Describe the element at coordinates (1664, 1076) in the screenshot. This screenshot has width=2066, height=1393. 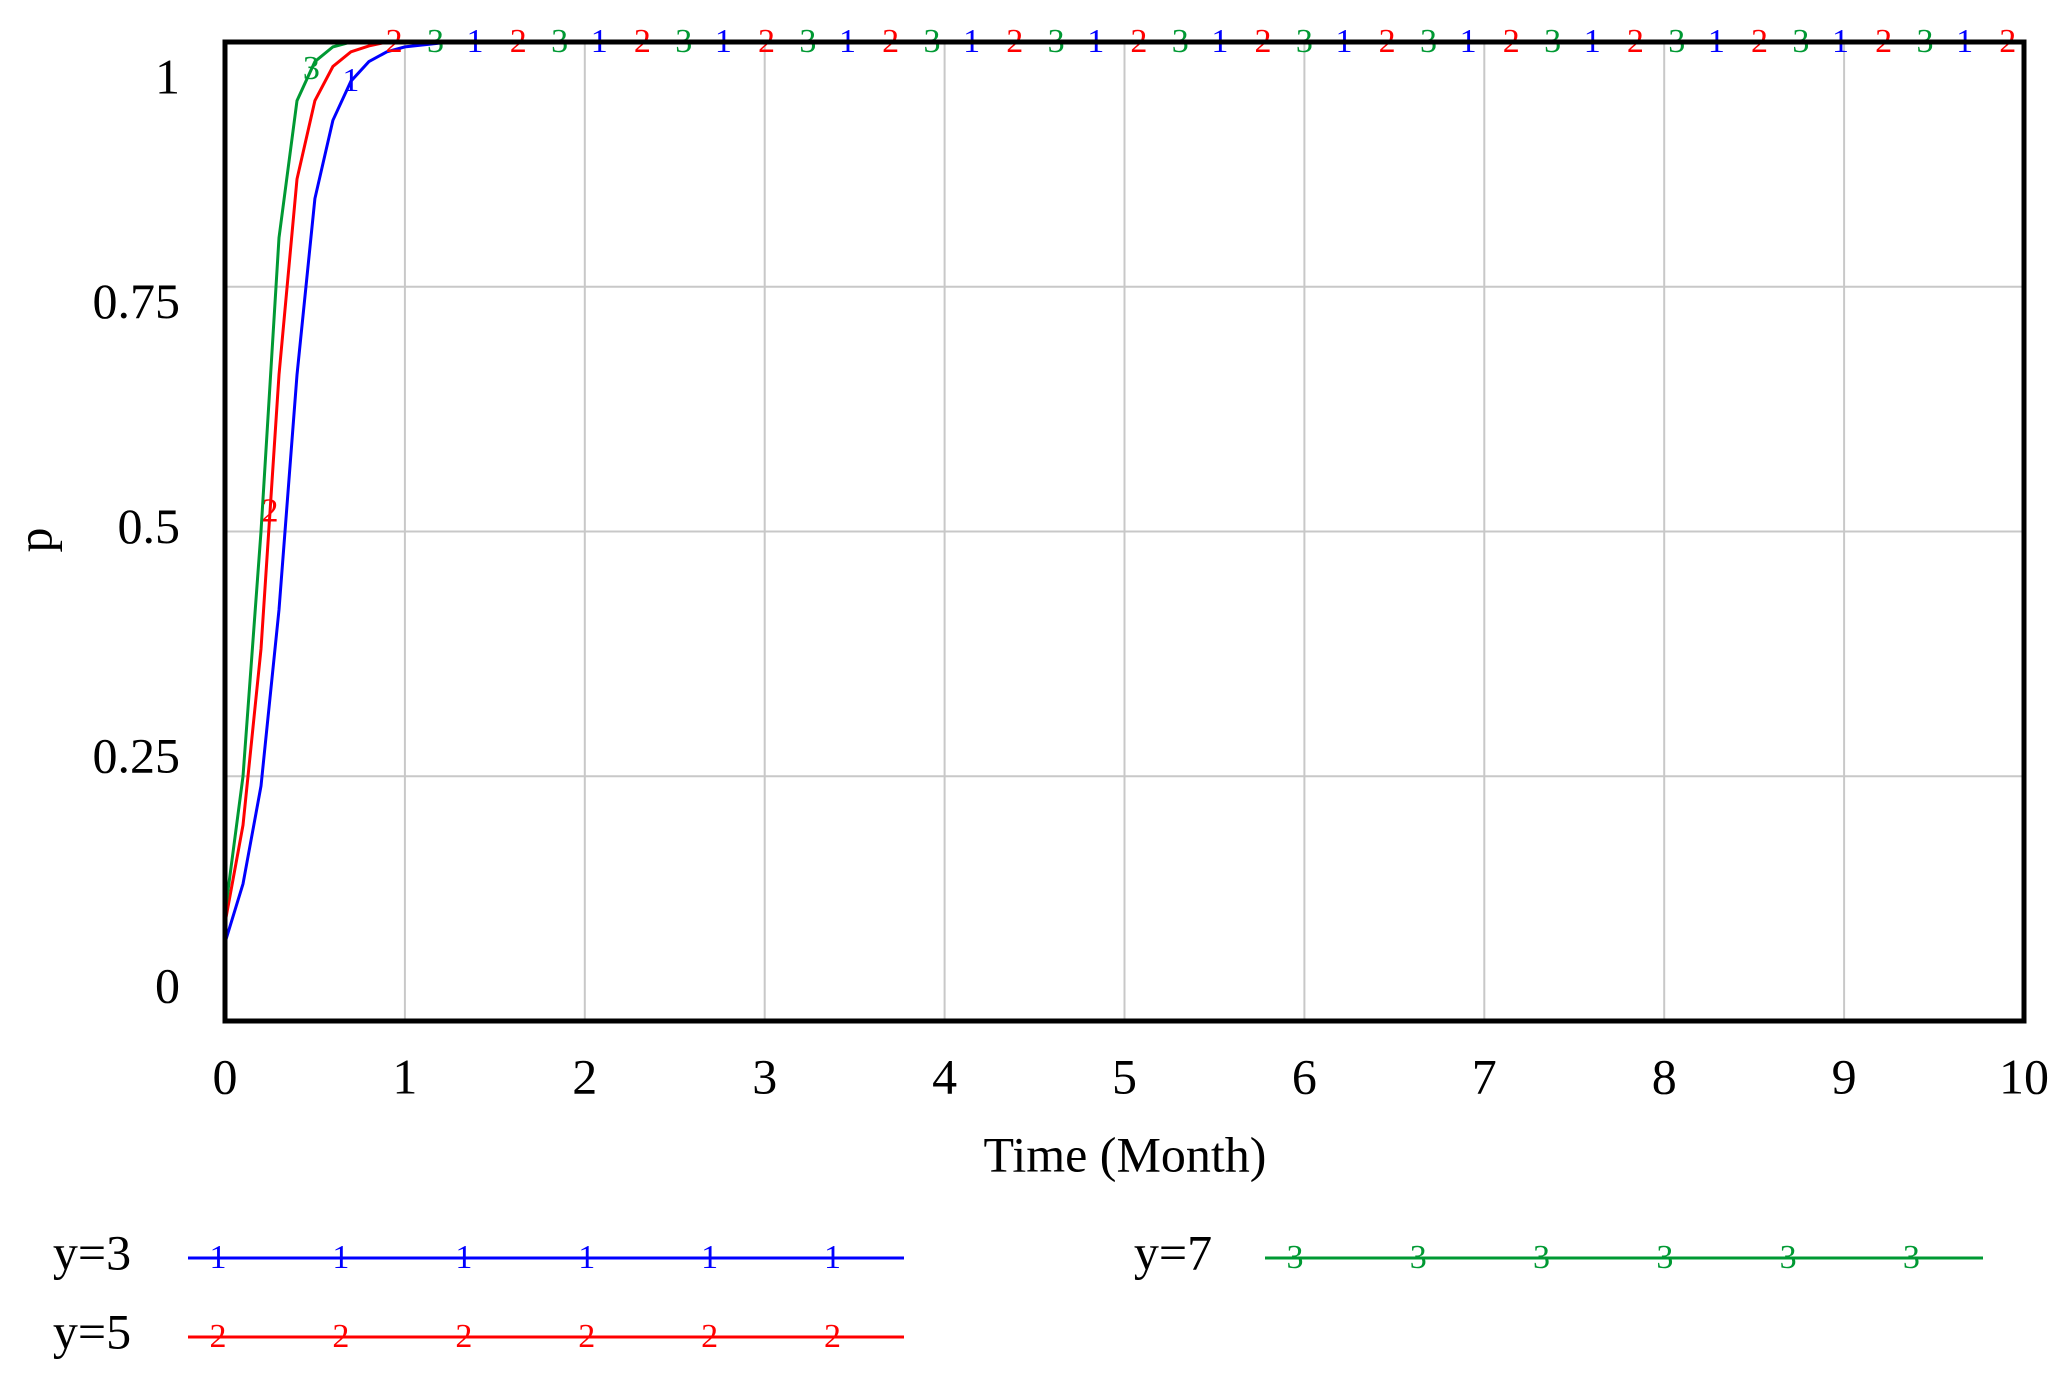
I see `x-tick-label: 8` at that location.